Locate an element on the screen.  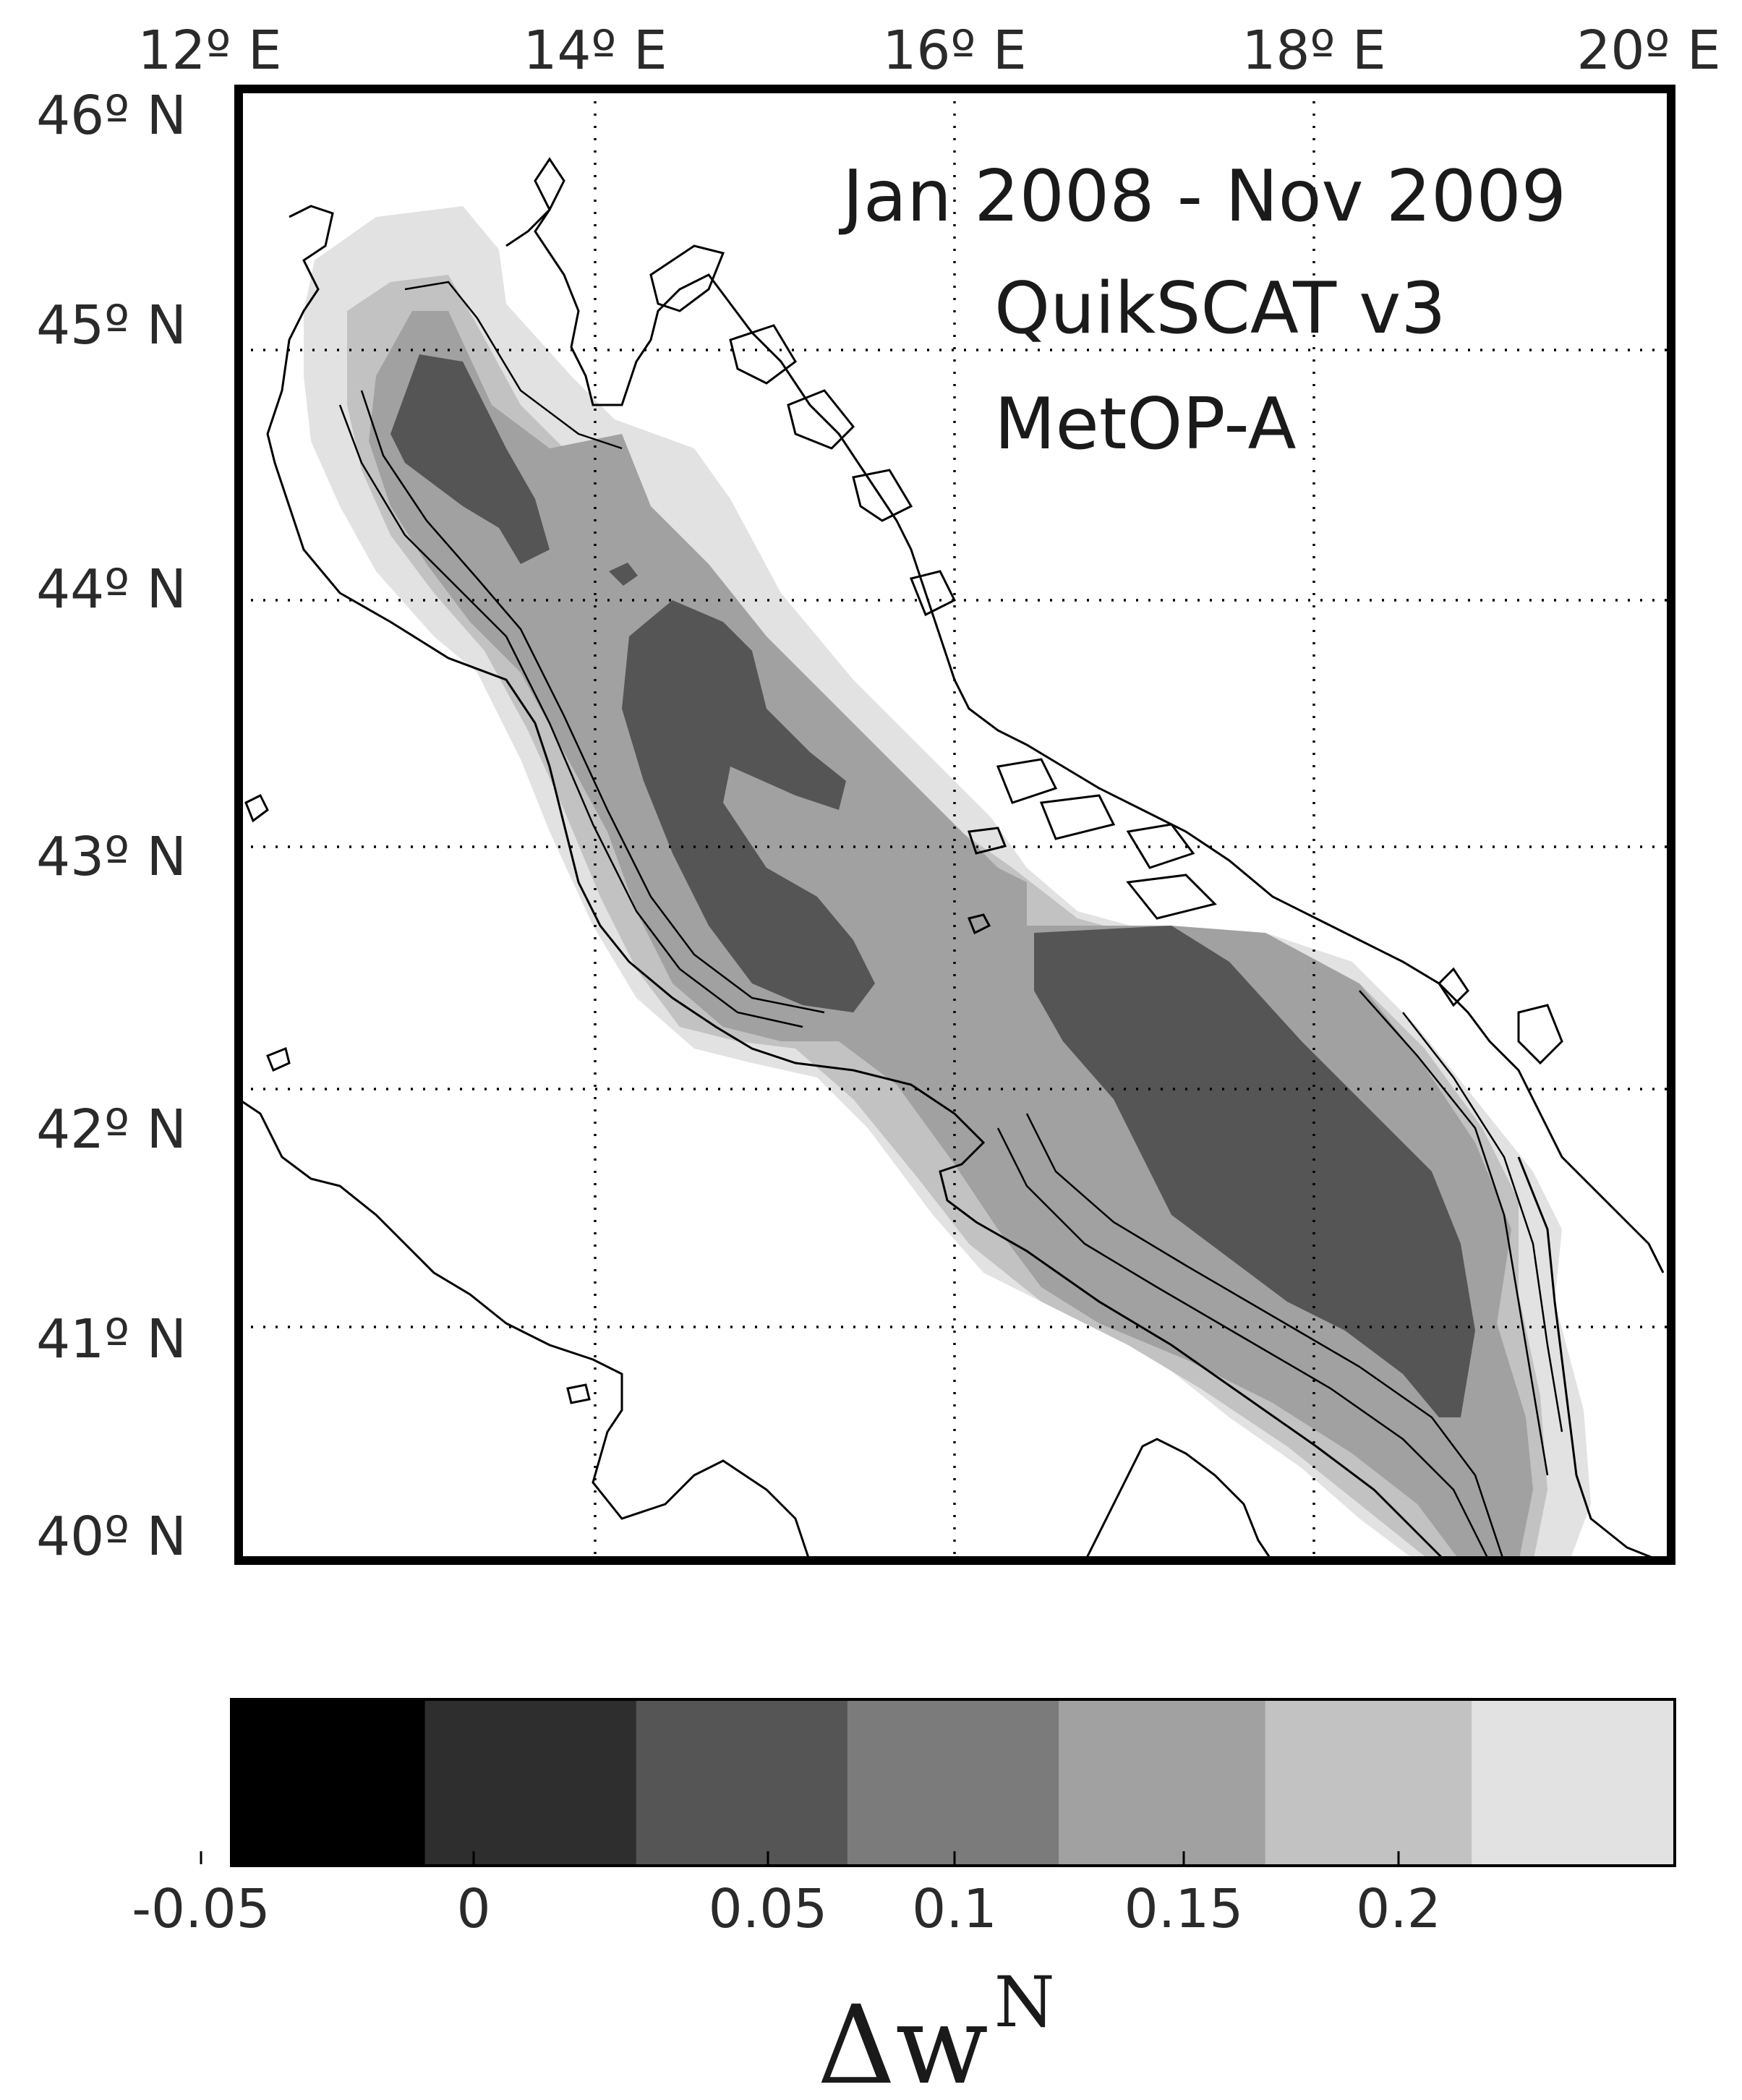
lon-label-12: 12º E is located at coordinates (209, 51).